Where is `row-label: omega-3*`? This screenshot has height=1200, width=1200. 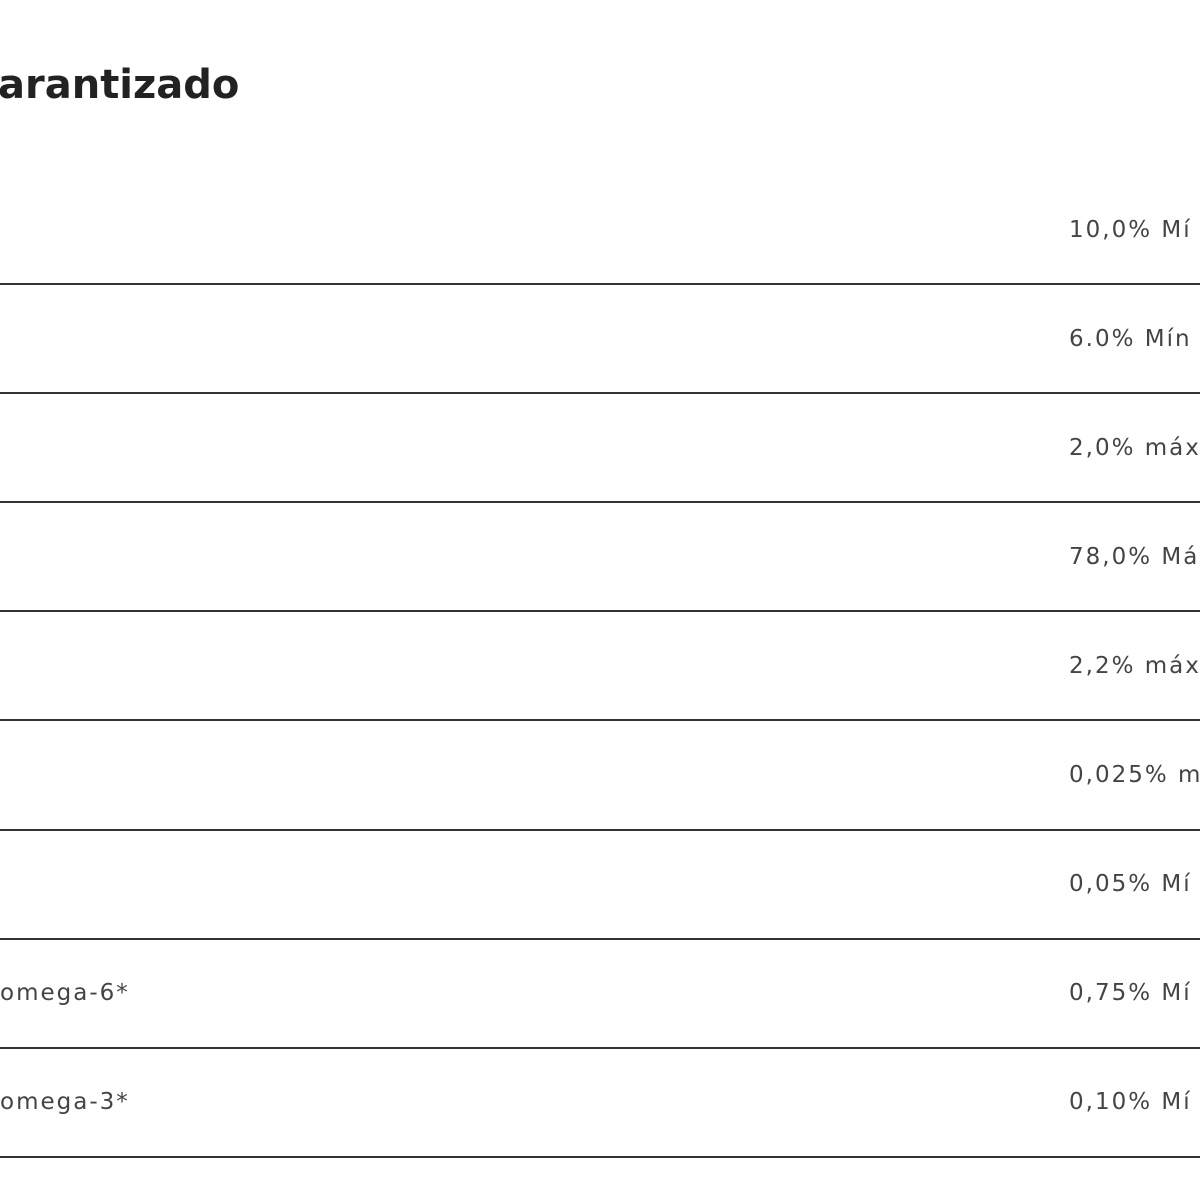 row-label: omega-3* is located at coordinates (65, 1102).